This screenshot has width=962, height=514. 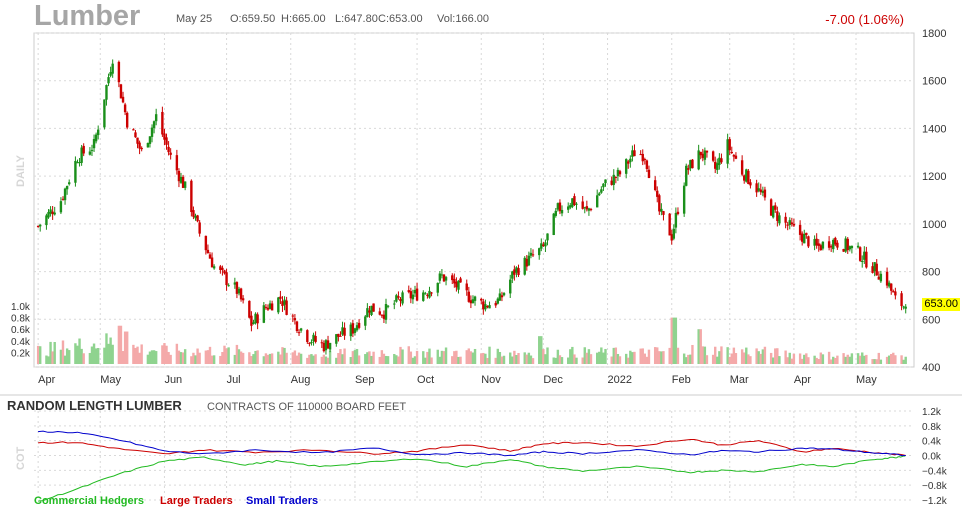 I want to click on cot-side-label: COT, so click(x=21, y=458).